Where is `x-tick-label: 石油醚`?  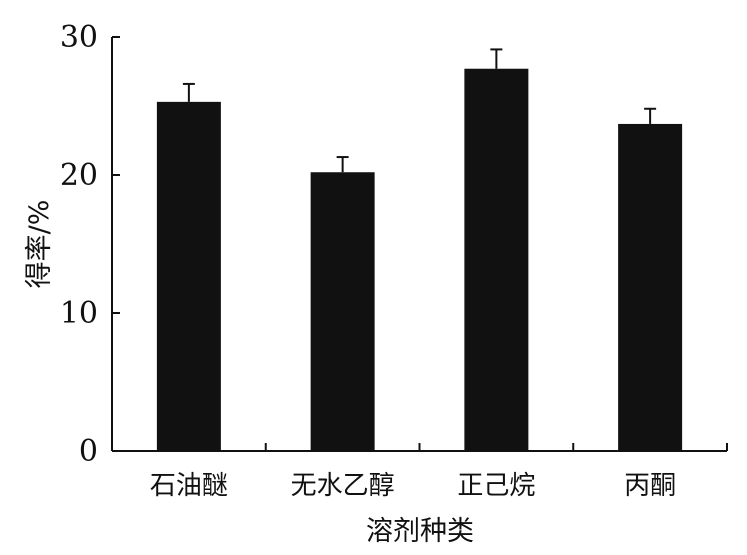
x-tick-label: 石油醚 is located at coordinates (189, 486).